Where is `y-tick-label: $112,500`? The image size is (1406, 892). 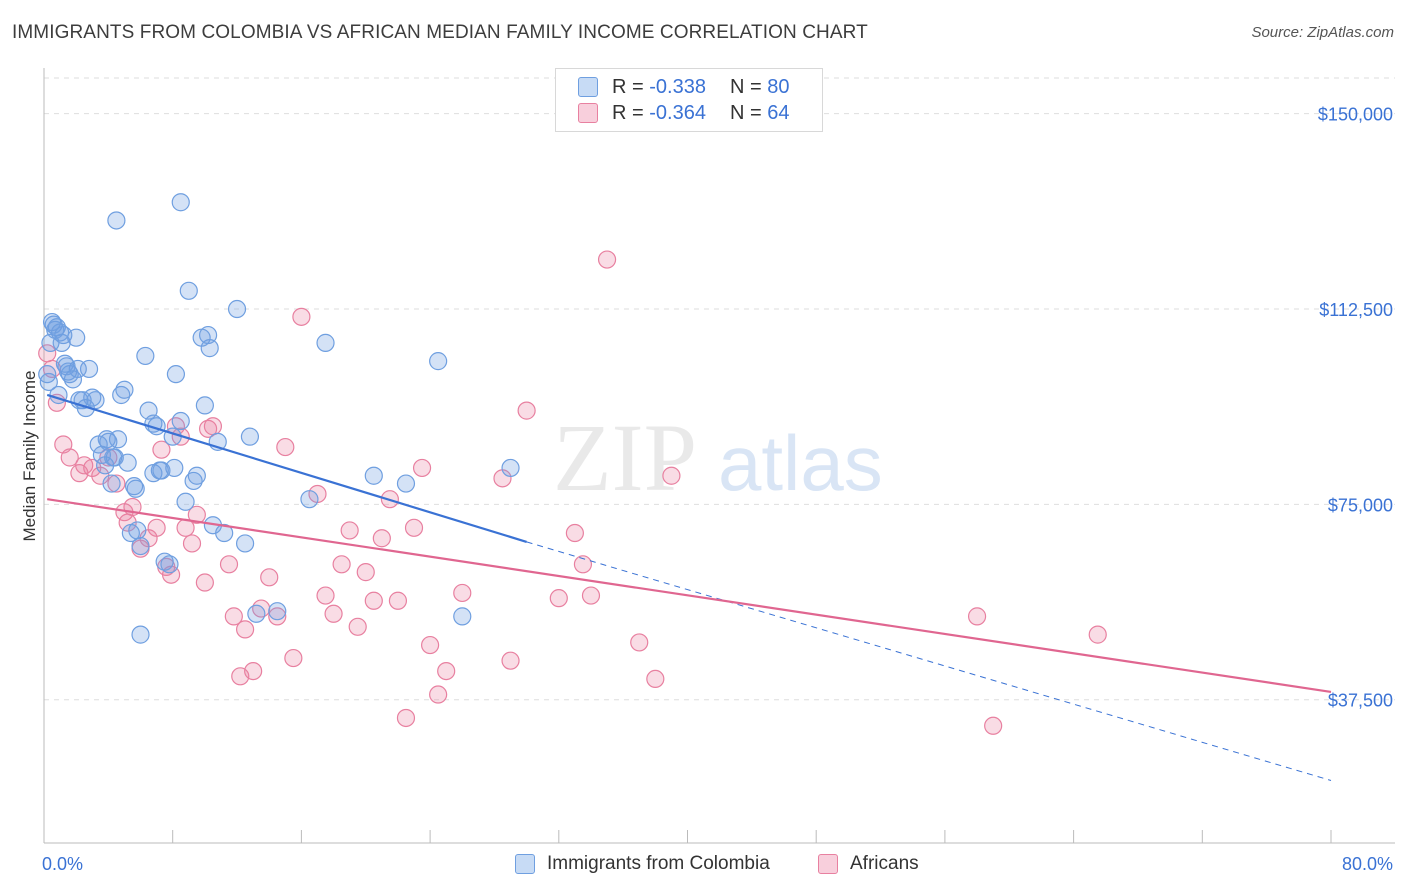
y-tick-label: $112,500 is located at coordinates (1356, 310).